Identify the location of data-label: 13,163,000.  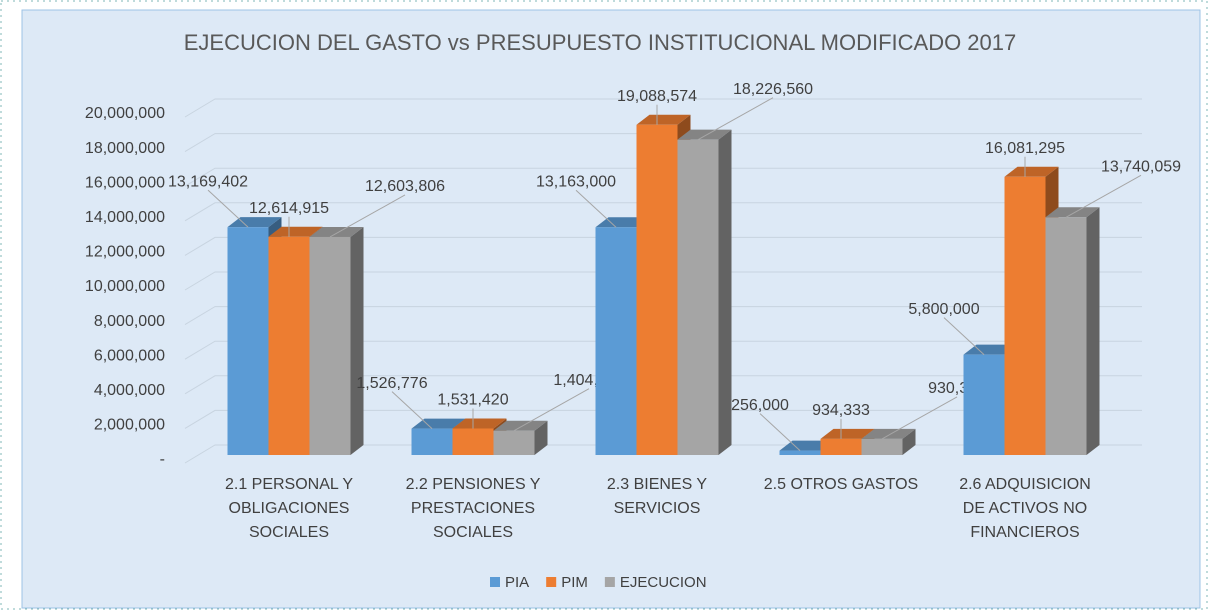
(576, 181).